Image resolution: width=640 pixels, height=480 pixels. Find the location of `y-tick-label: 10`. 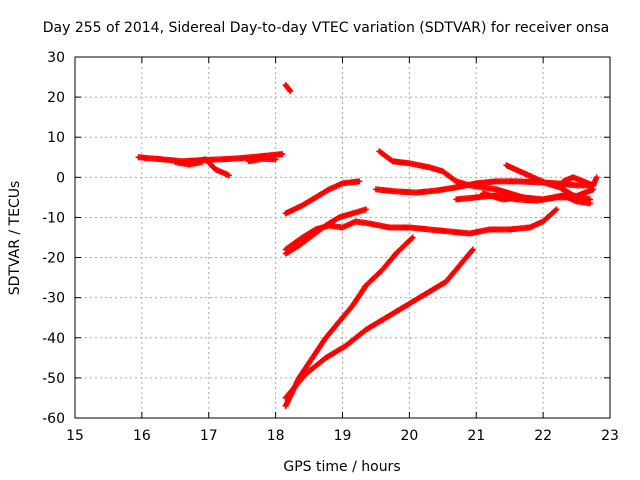

y-tick-label: 10 is located at coordinates (56, 138).